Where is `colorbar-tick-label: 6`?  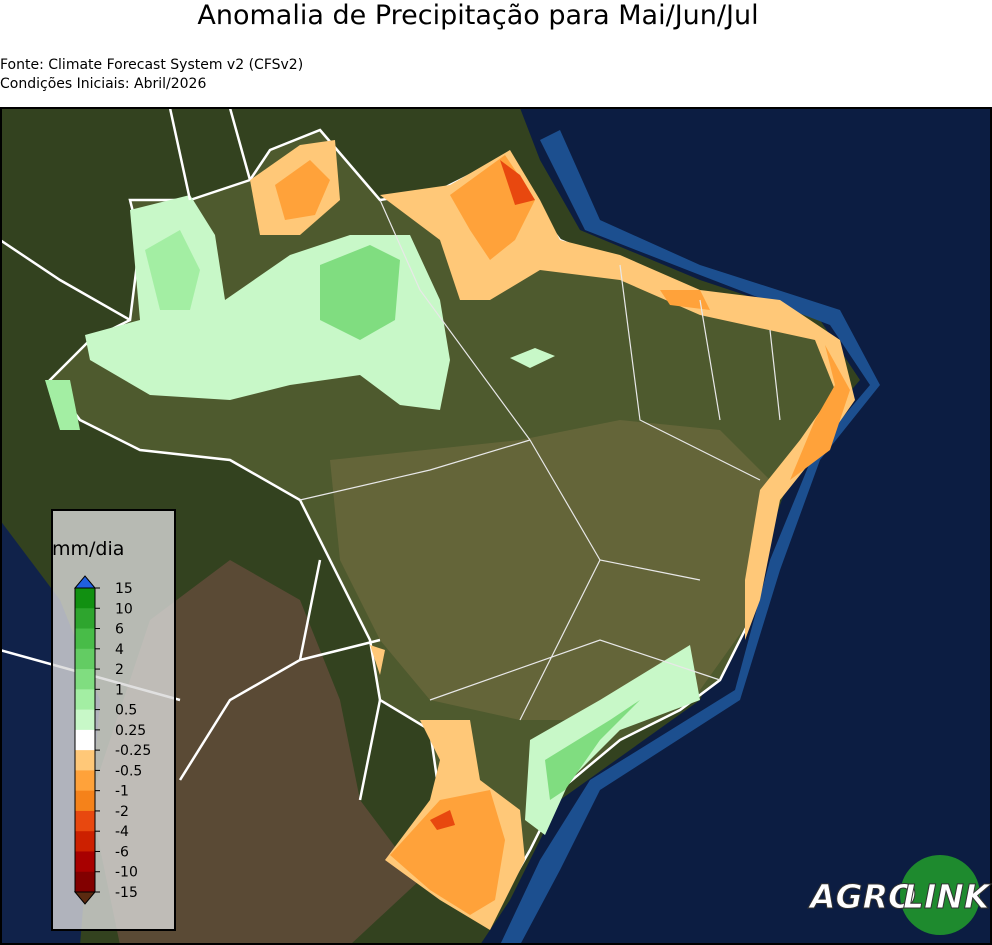
colorbar-tick-label: 6 is located at coordinates (119, 630).